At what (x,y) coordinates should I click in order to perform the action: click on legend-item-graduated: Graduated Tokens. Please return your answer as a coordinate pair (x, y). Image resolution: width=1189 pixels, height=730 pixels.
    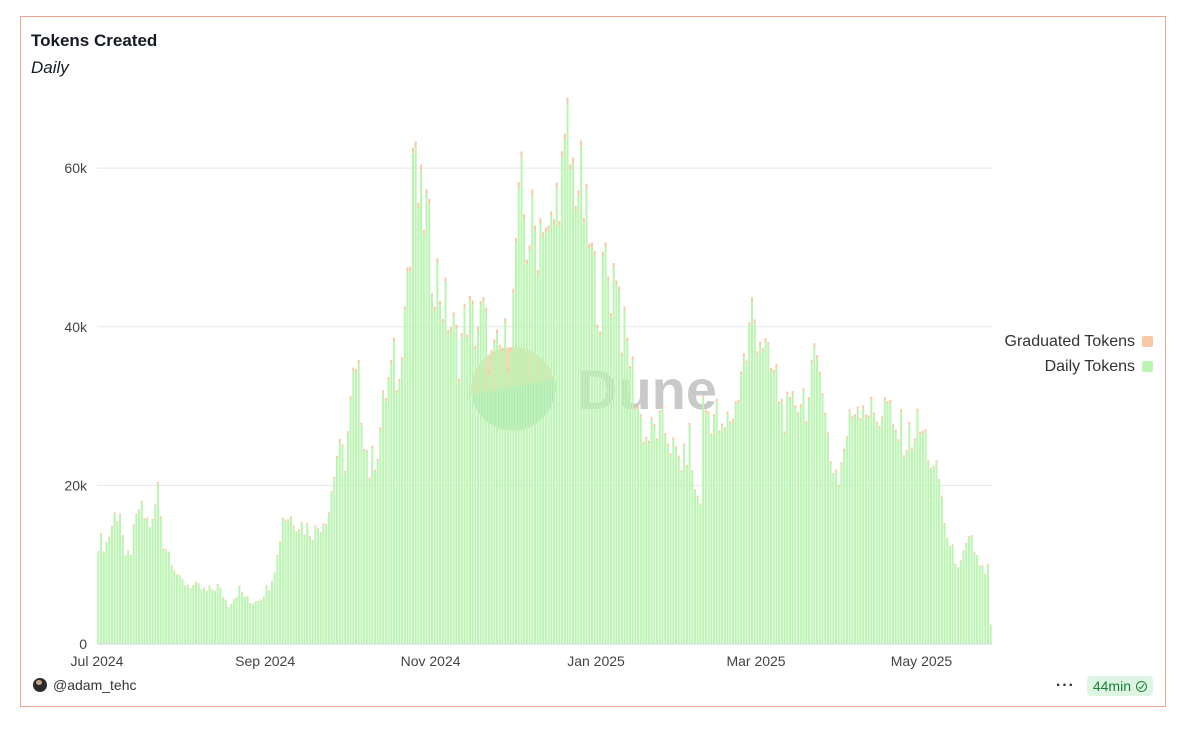
    Looking at the image, I should click on (1079, 341).